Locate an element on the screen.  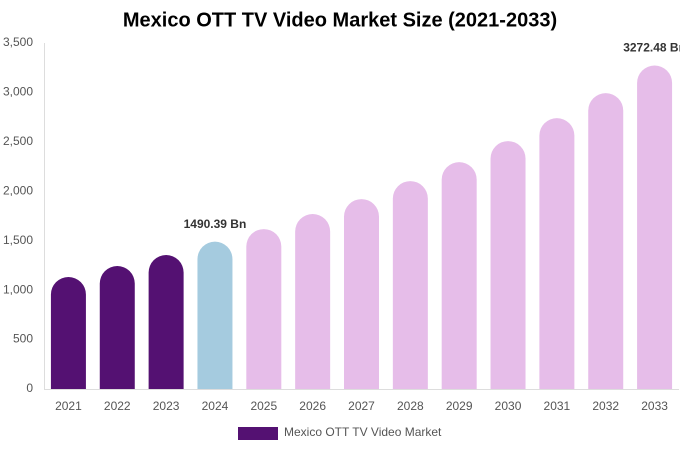
x-tick-label: 2025 is located at coordinates (263, 406).